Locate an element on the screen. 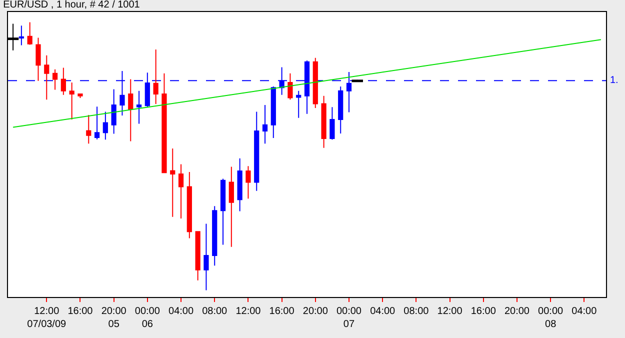 Image resolution: width=625 pixels, height=338 pixels. x-tick-label: 00:00 06 is located at coordinates (147, 318).